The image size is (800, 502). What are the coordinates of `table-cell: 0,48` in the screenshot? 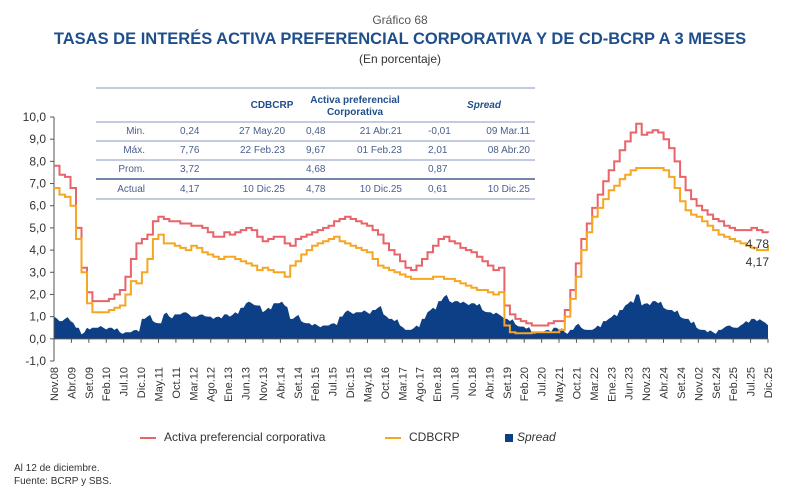 It's located at (316, 131).